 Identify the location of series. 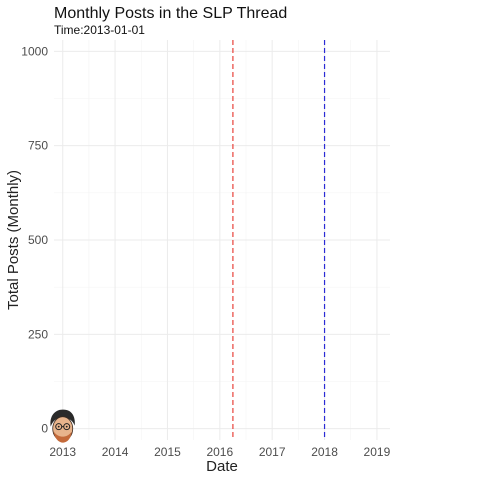
(62, 426).